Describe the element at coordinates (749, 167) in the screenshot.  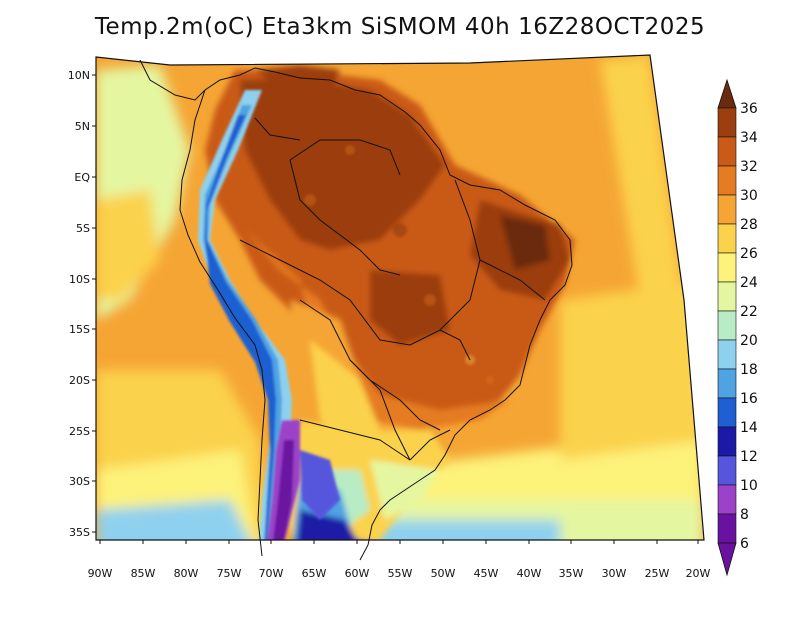
I see `colorbar-label-32: 32` at that location.